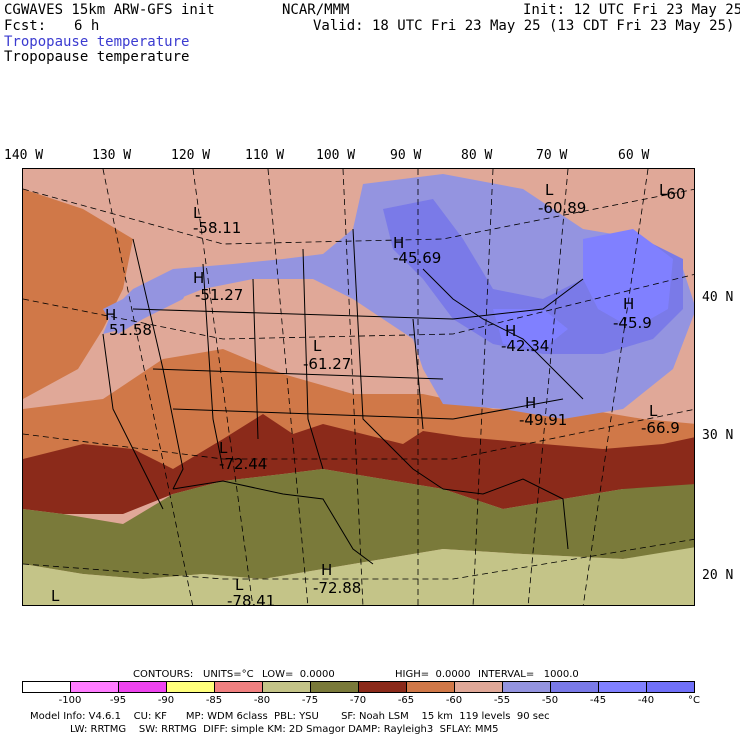 This screenshot has width=740, height=740. What do you see at coordinates (502, 700) in the screenshot?
I see `colorbar-tick: -55` at bounding box center [502, 700].